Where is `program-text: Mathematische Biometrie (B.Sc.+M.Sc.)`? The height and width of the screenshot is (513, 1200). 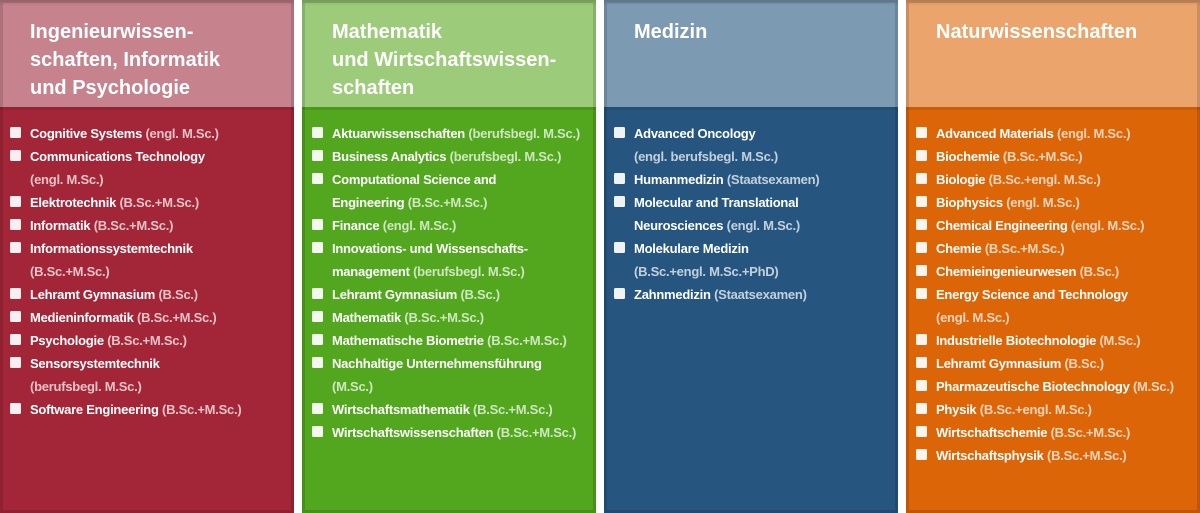 program-text: Mathematische Biometrie (B.Sc.+M.Sc.) is located at coordinates (449, 340).